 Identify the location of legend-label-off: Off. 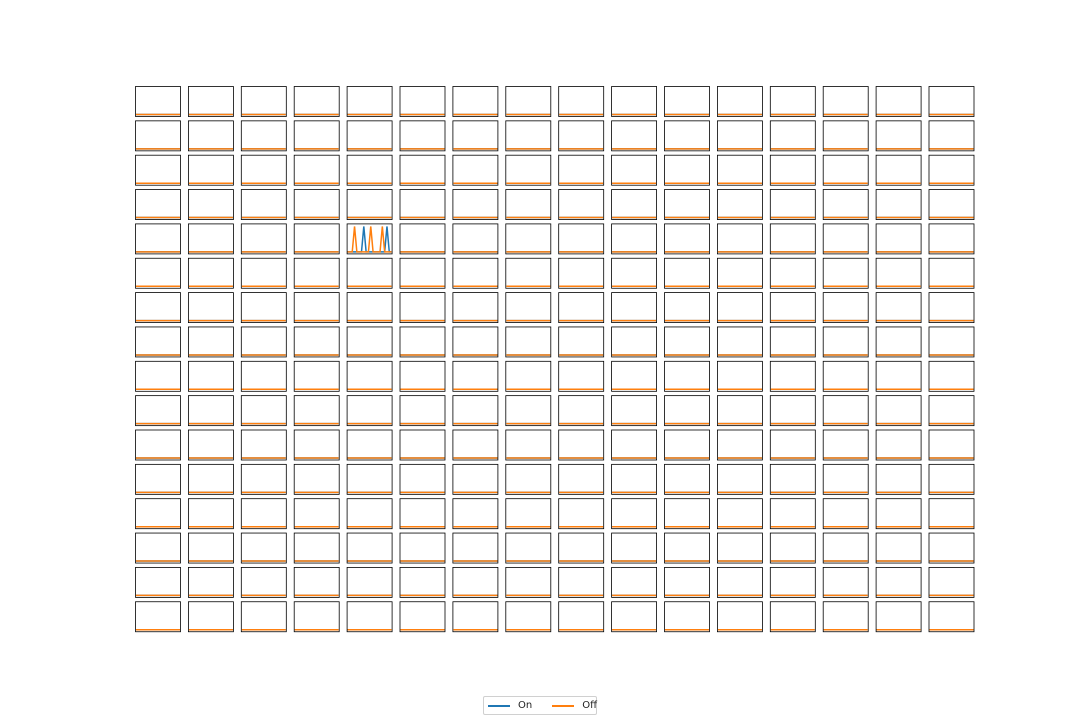
(589, 705).